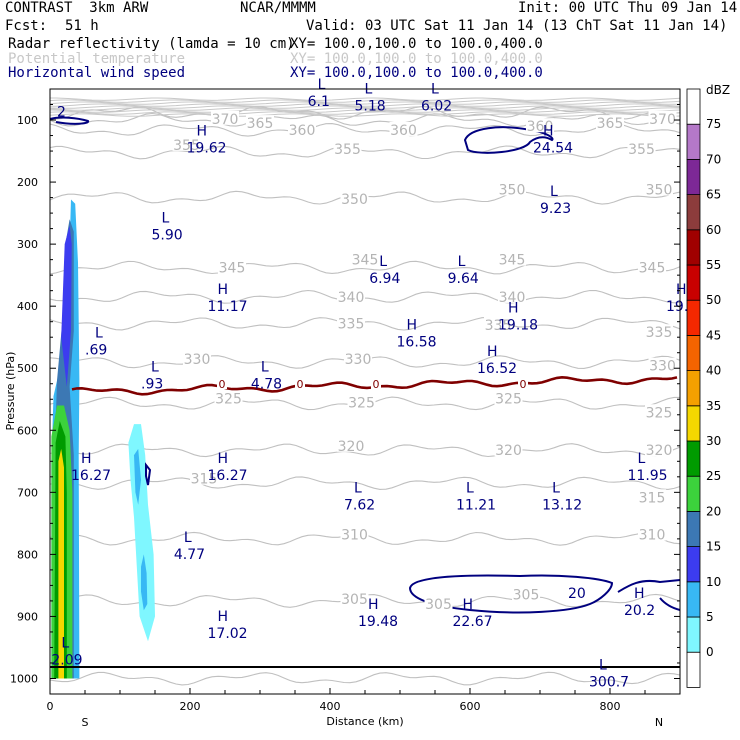 The height and width of the screenshot is (740, 740). I want to click on theta-label: 305, so click(438, 605).